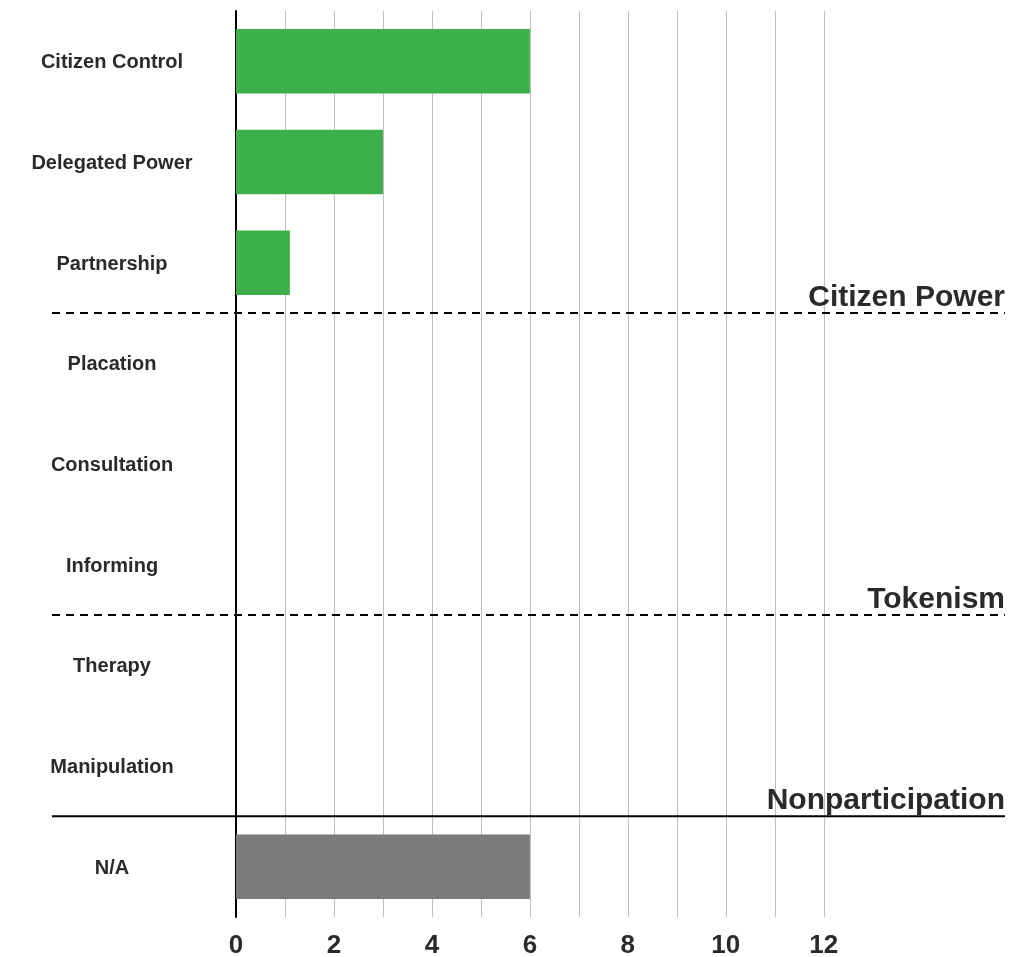  What do you see at coordinates (936, 597) in the screenshot?
I see `ref-line-label: Tokenism` at bounding box center [936, 597].